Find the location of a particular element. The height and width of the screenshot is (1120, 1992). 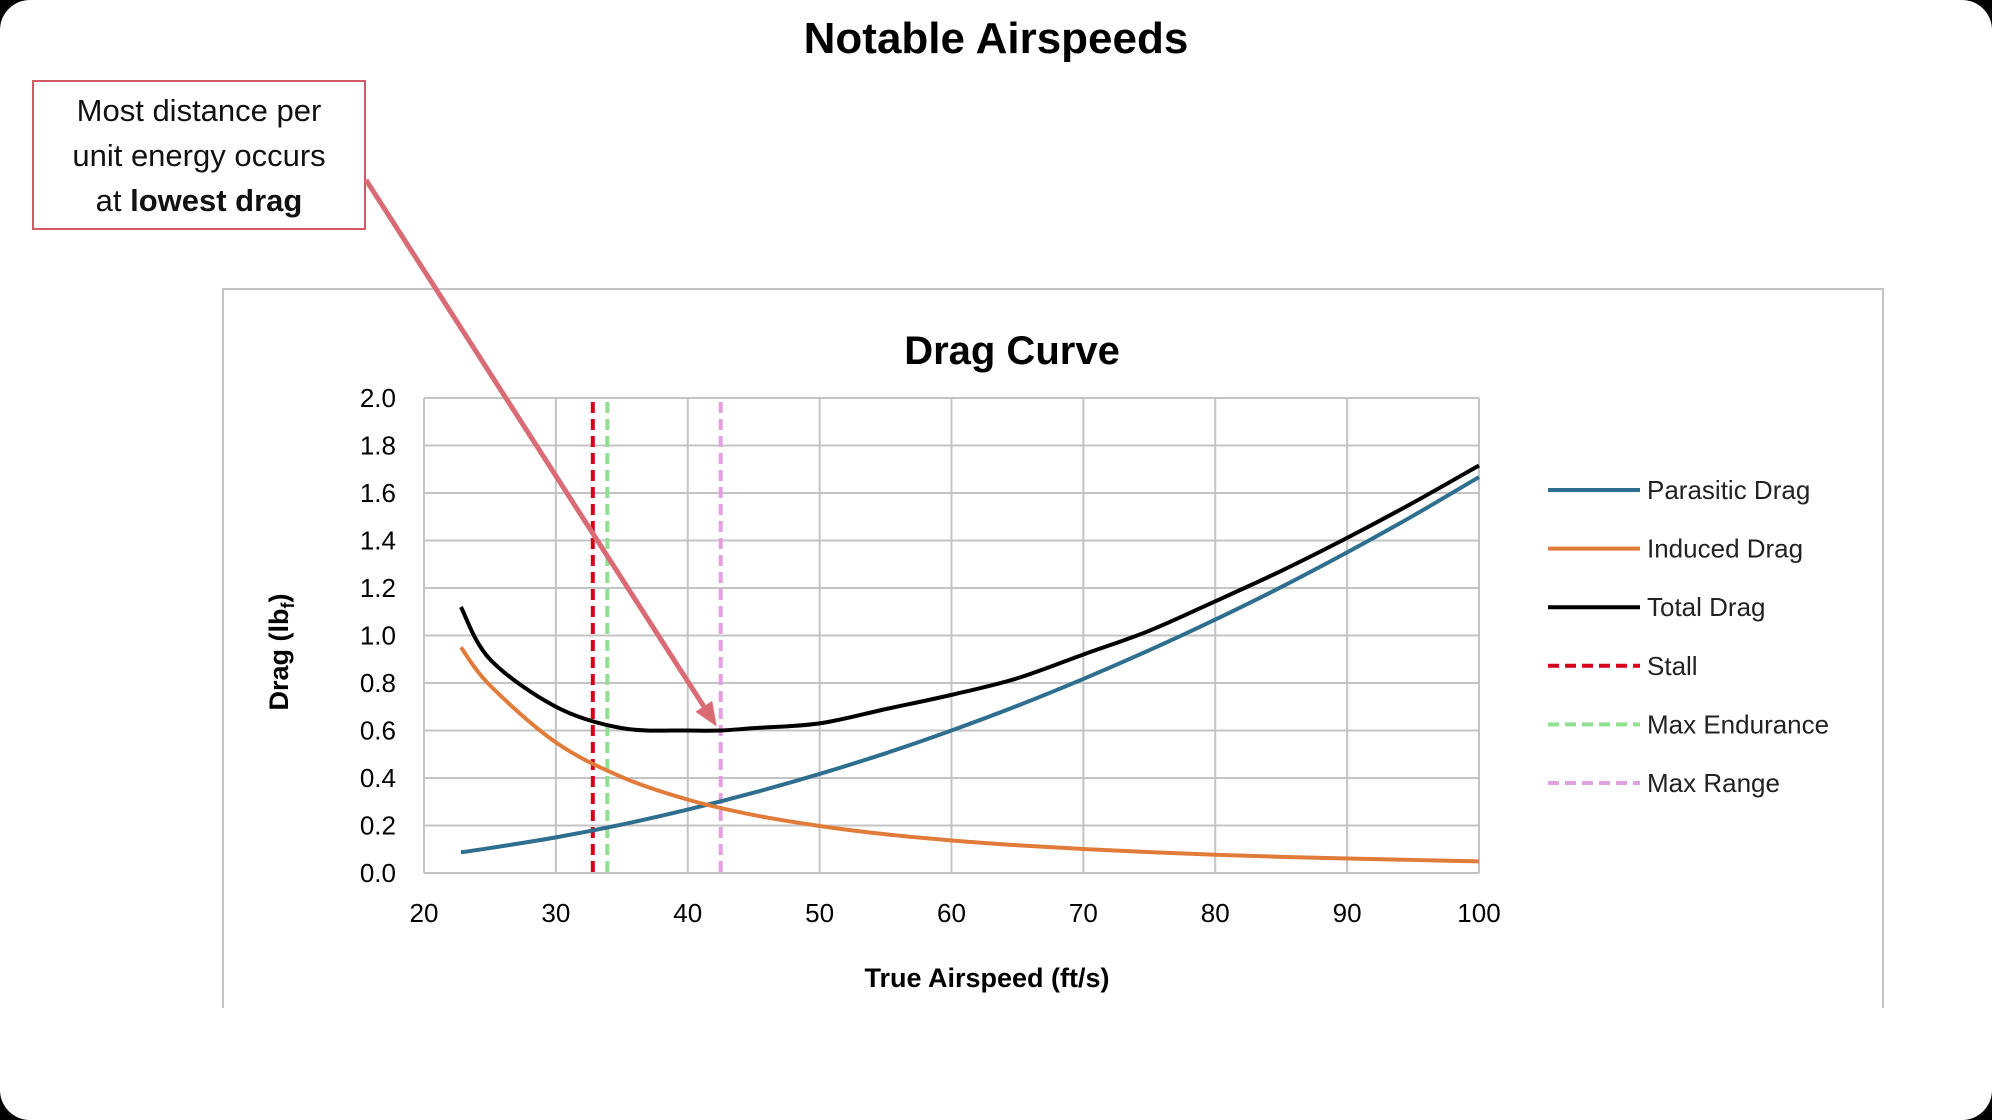

x-tick-label-2: 40 is located at coordinates (687, 913).